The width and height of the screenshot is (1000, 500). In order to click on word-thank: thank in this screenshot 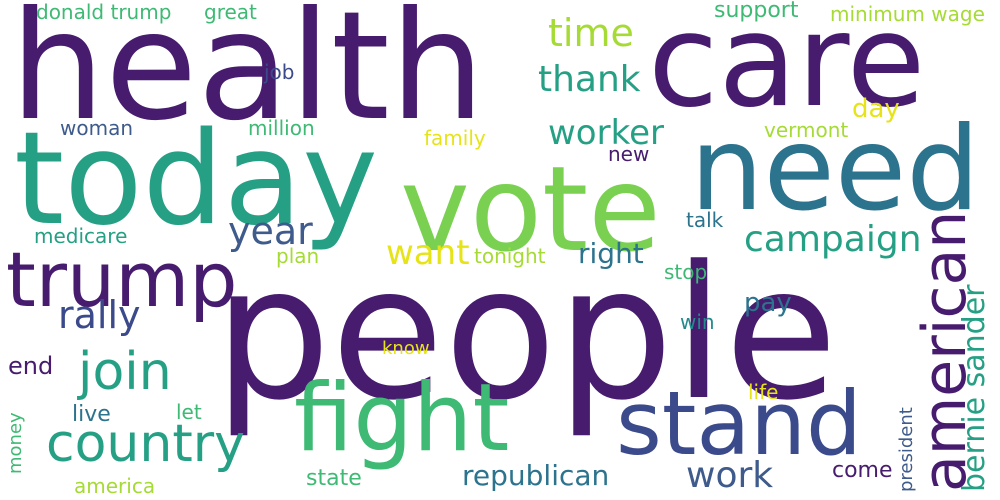, I will do `click(589, 79)`.